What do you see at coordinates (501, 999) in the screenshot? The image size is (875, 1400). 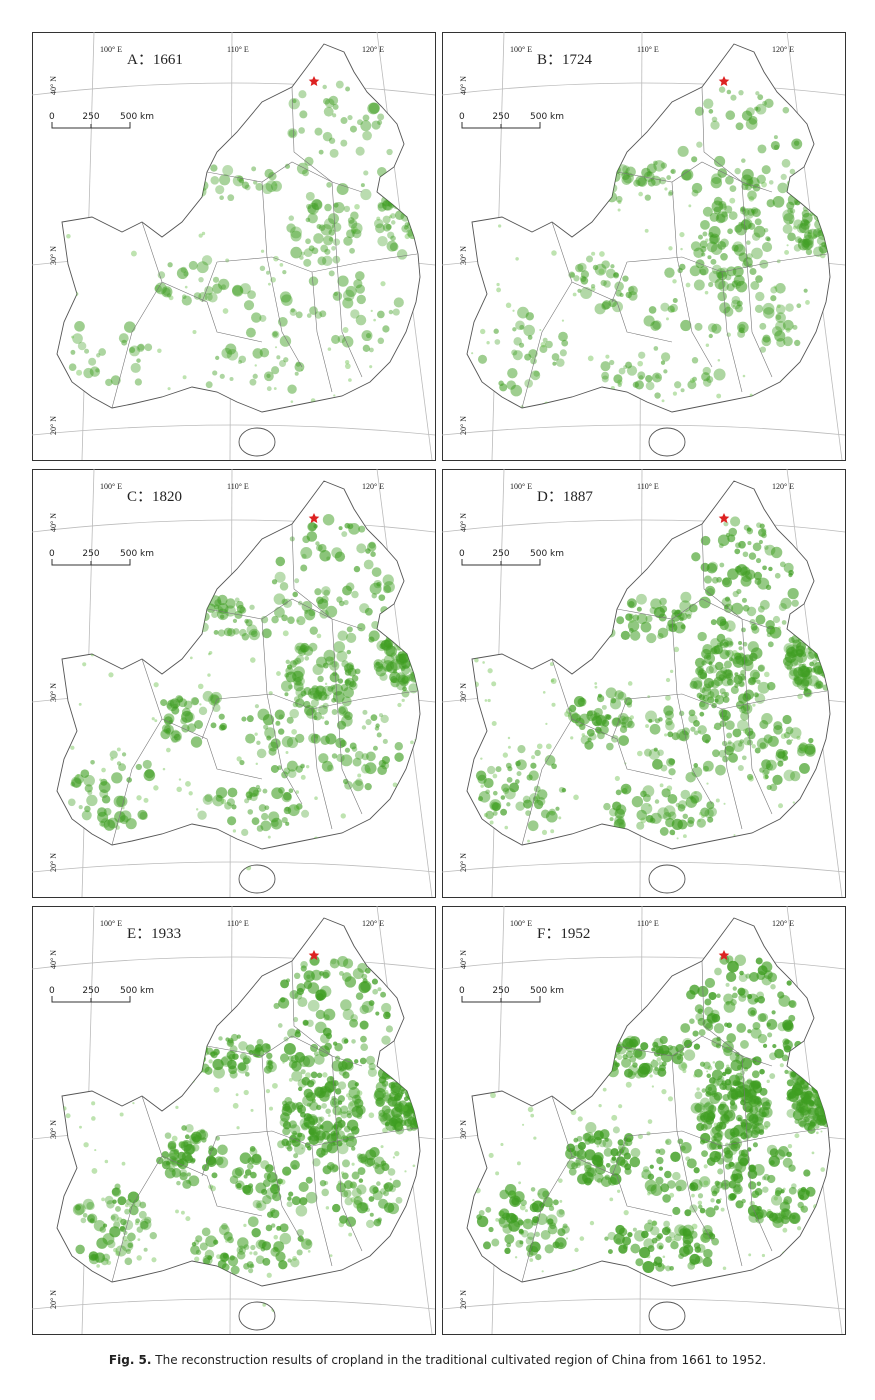 I see `scale-bar` at bounding box center [501, 999].